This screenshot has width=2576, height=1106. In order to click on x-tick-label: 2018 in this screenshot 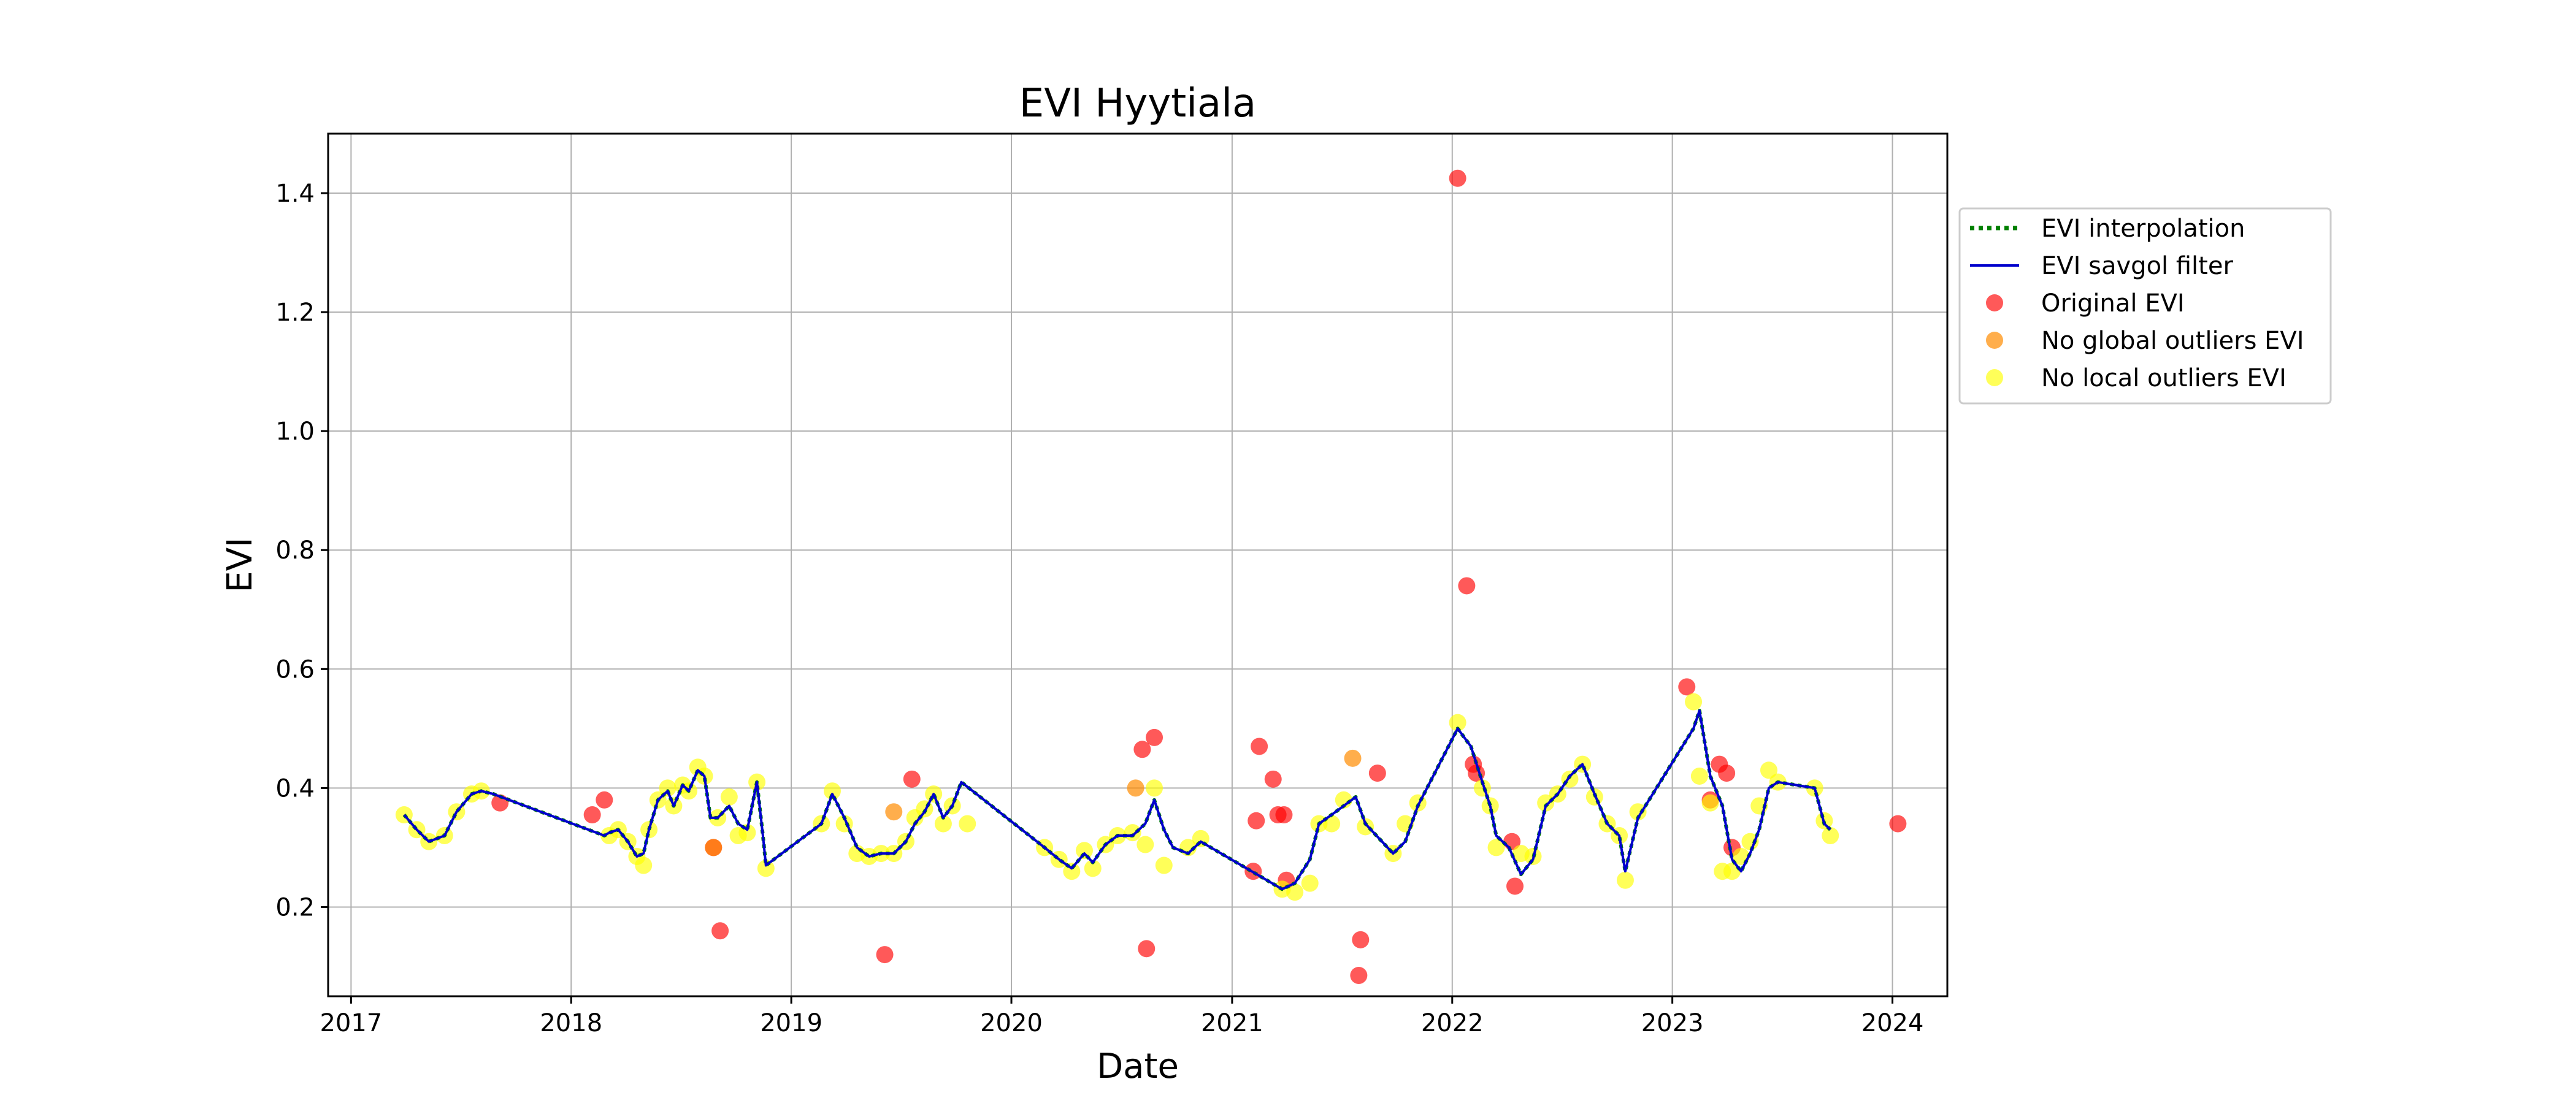, I will do `click(571, 1023)`.